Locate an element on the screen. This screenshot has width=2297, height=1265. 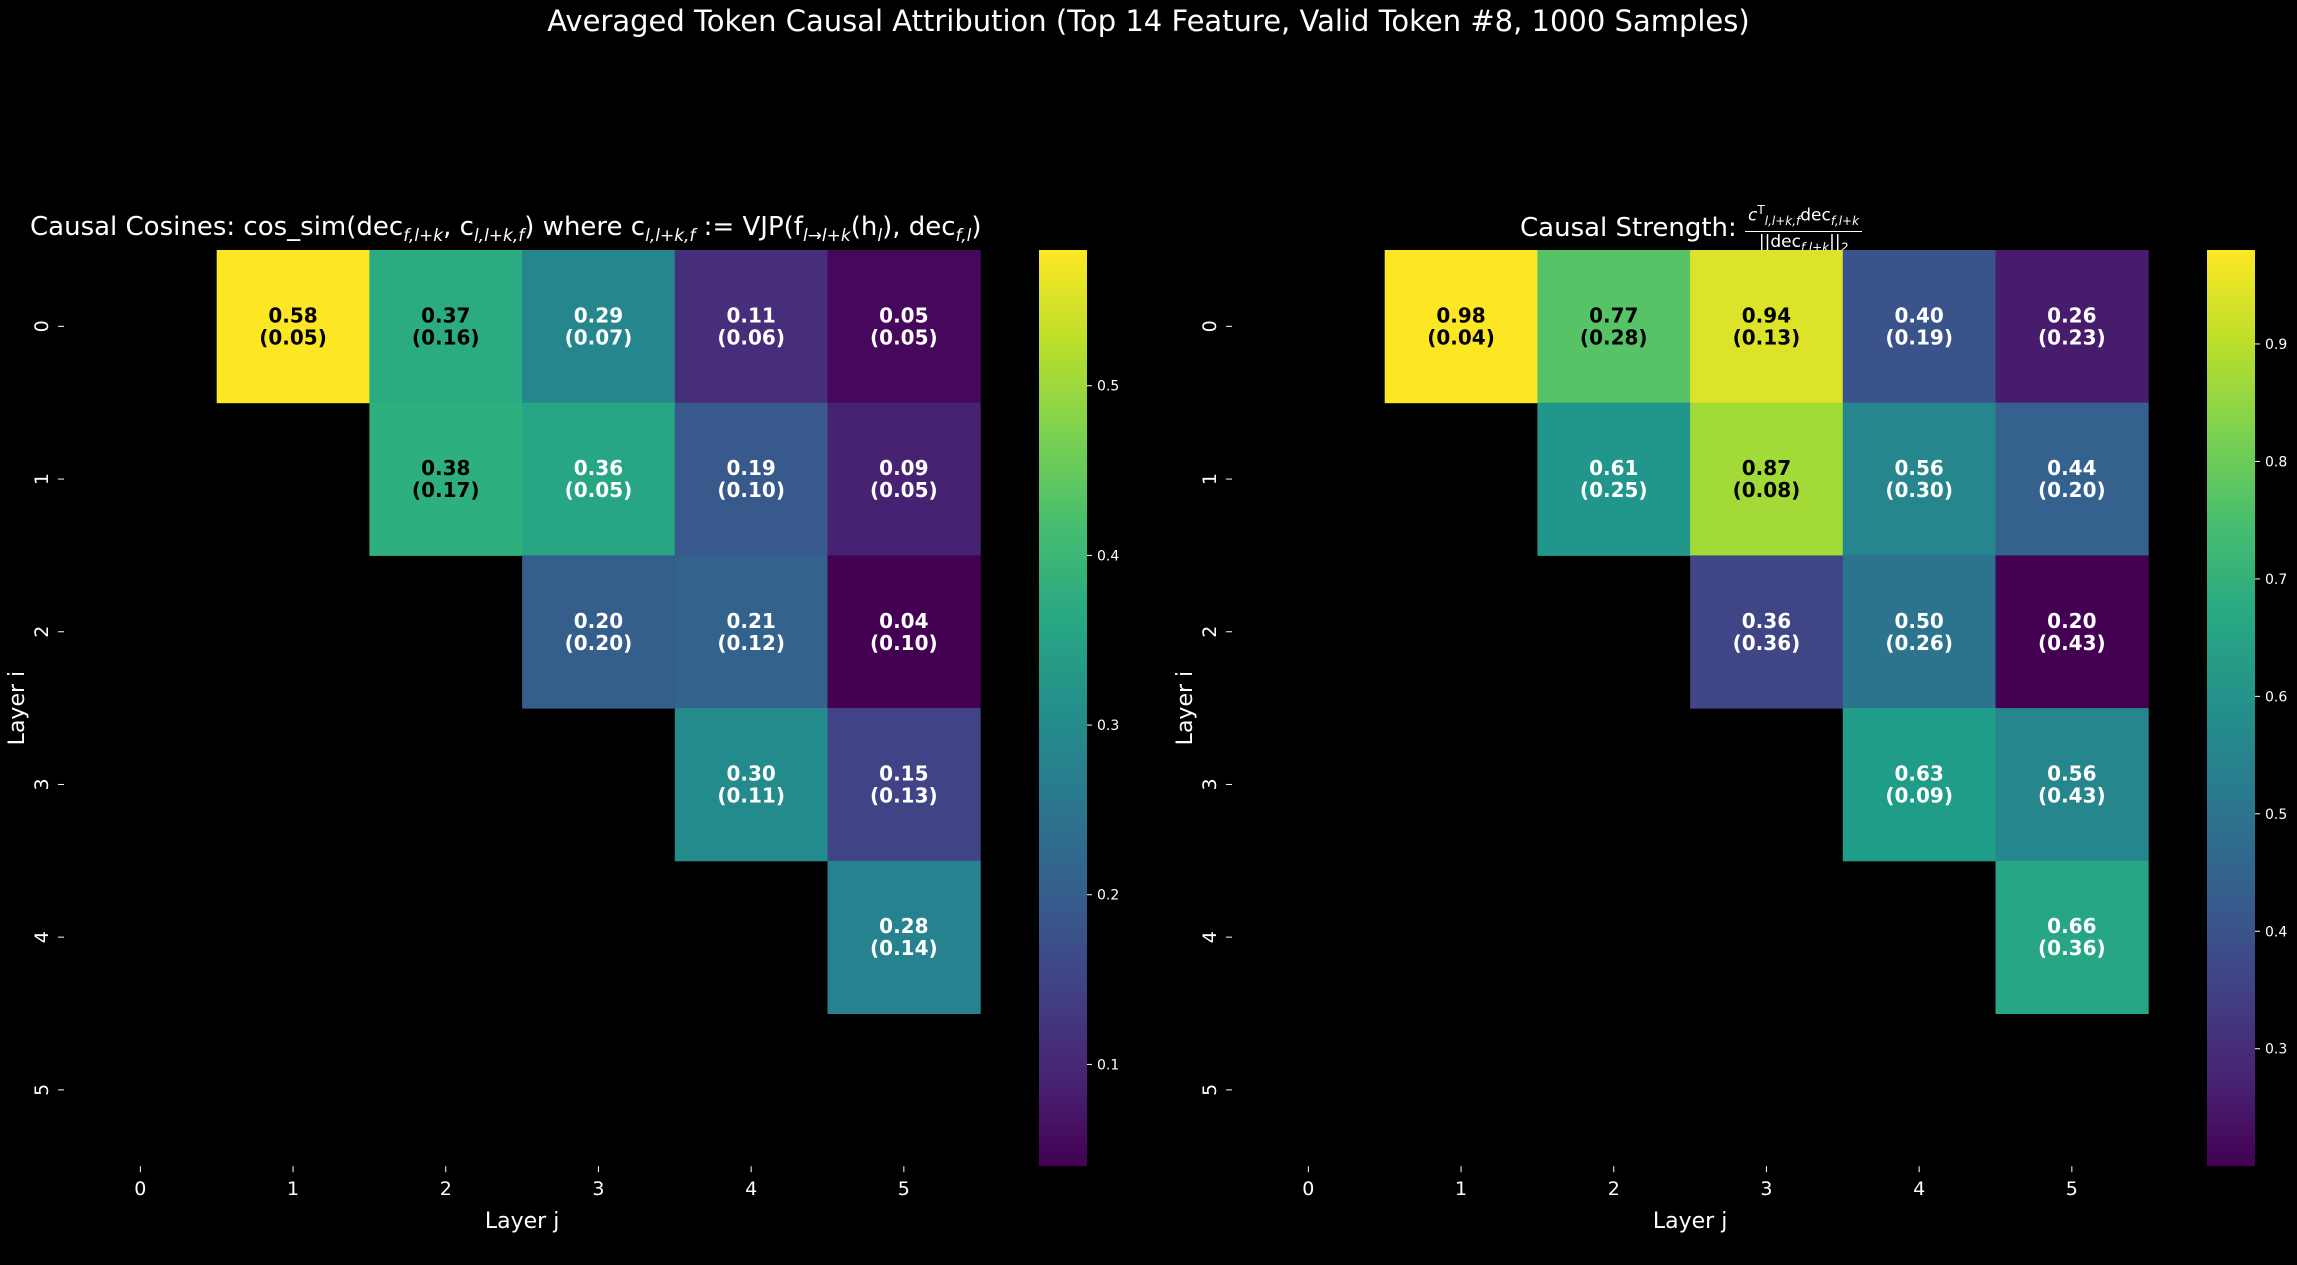
cell-value-label: 0.37 is located at coordinates (445, 315).